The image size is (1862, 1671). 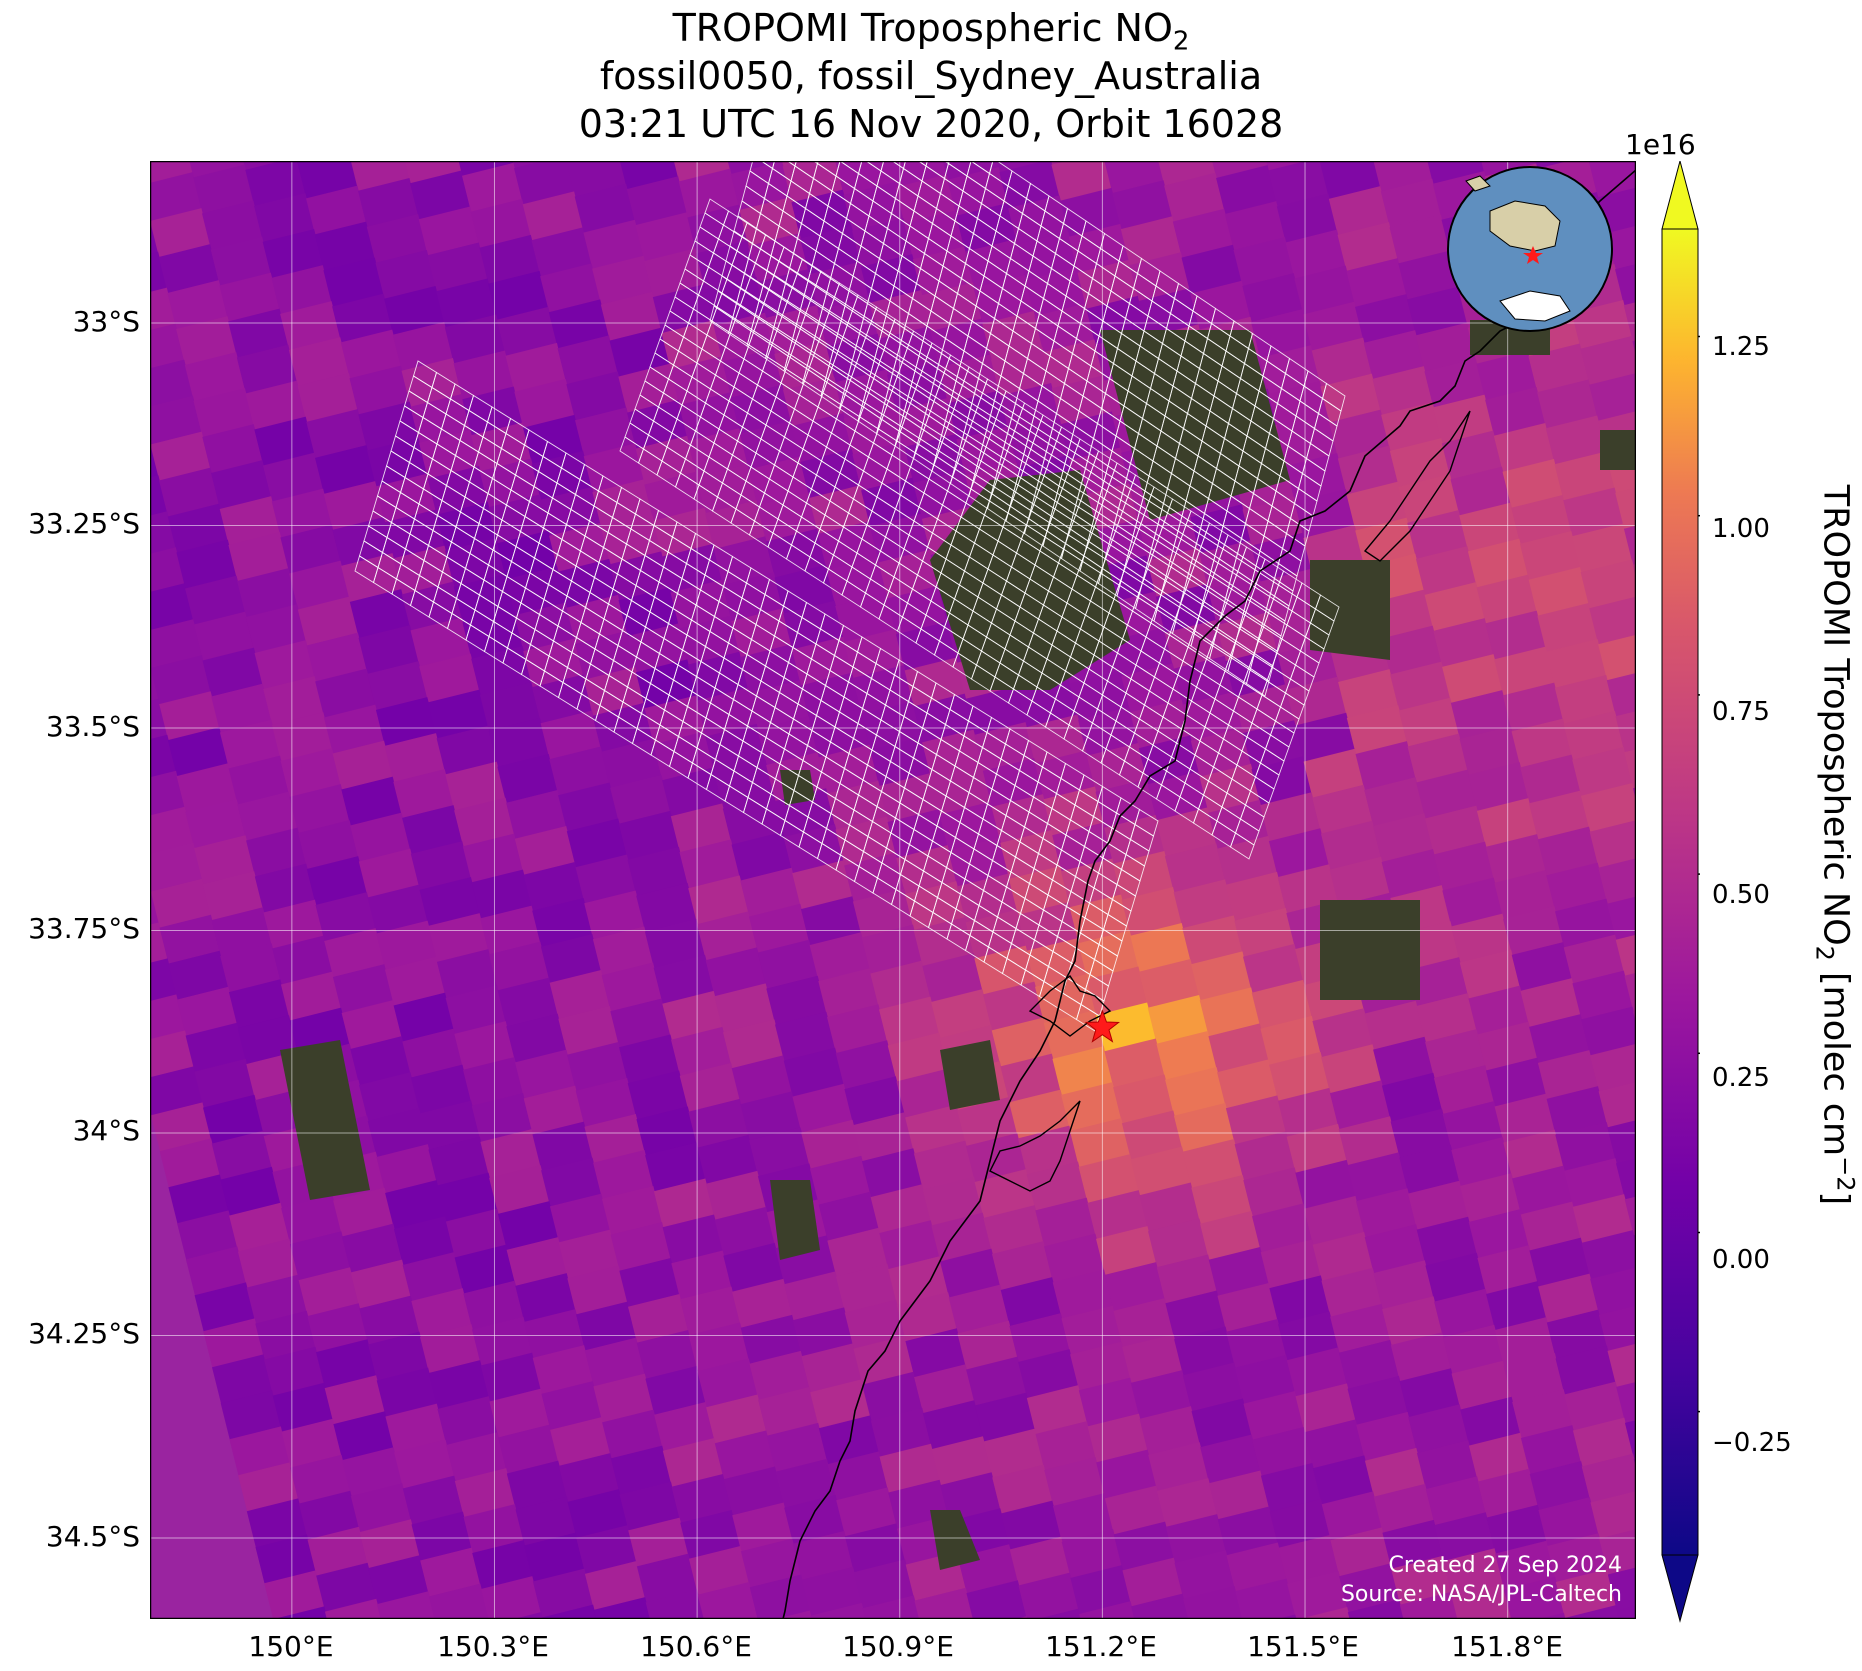 What do you see at coordinates (1741, 347) in the screenshot?
I see `colorbar-tick-label: 1.25` at bounding box center [1741, 347].